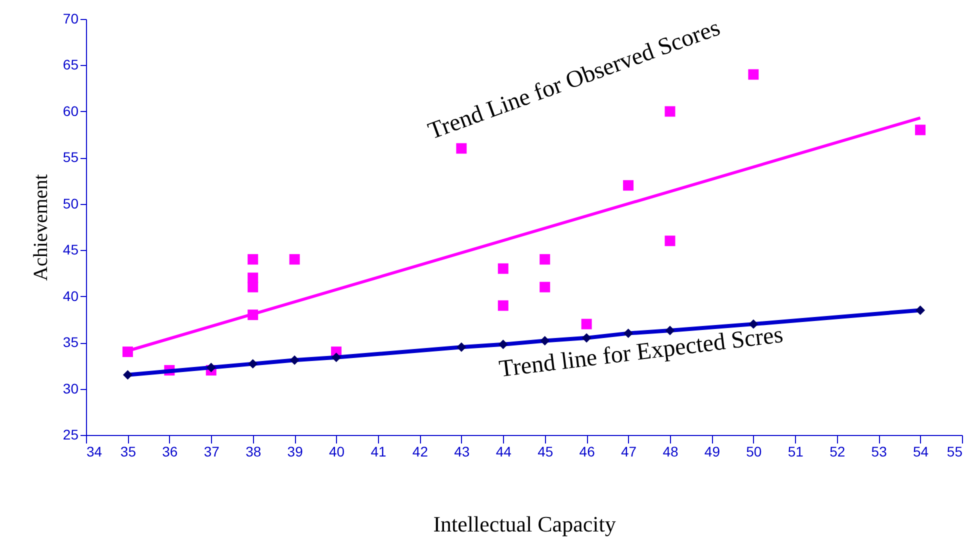  I want to click on y-tick-label: 65, so click(70, 64).